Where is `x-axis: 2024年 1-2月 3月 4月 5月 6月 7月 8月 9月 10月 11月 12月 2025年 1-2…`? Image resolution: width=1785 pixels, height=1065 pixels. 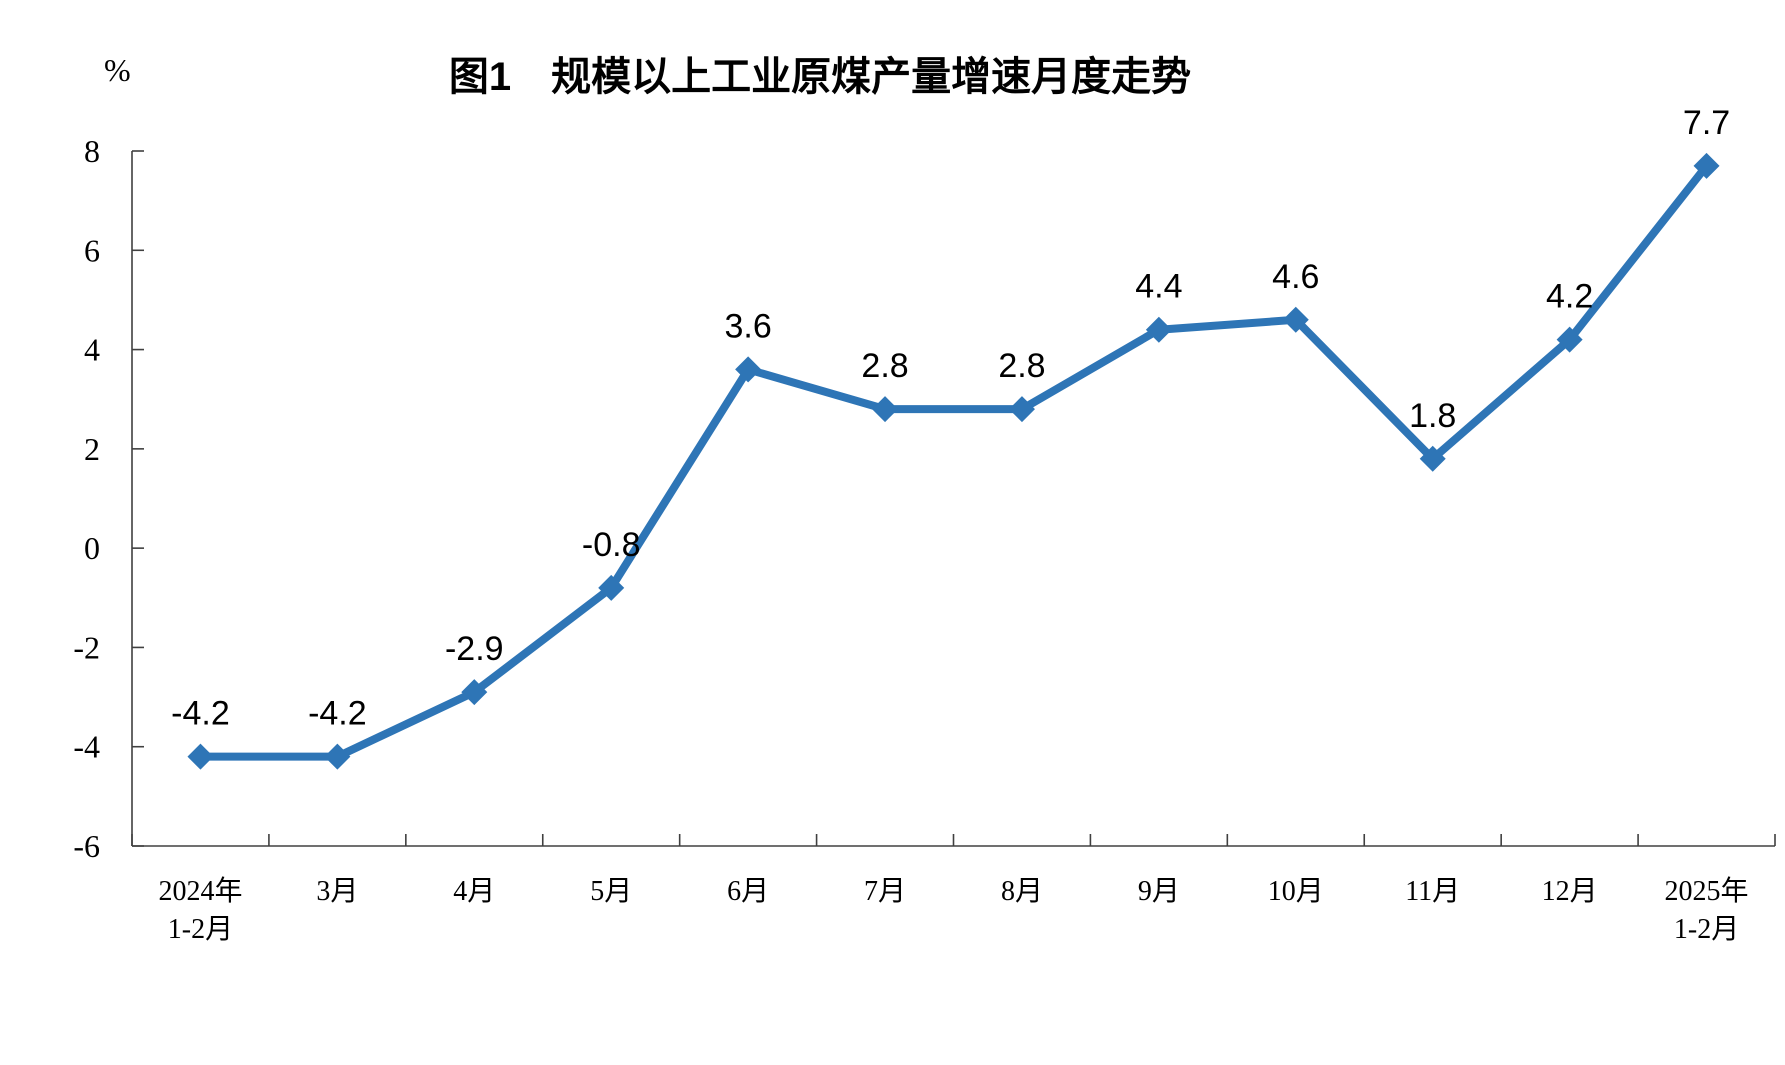 x-axis: 2024年 1-2月 3月 4月 5月 6月 7月 8月 9月 10月 11月 12月 2025年 1-2… is located at coordinates (953, 889).